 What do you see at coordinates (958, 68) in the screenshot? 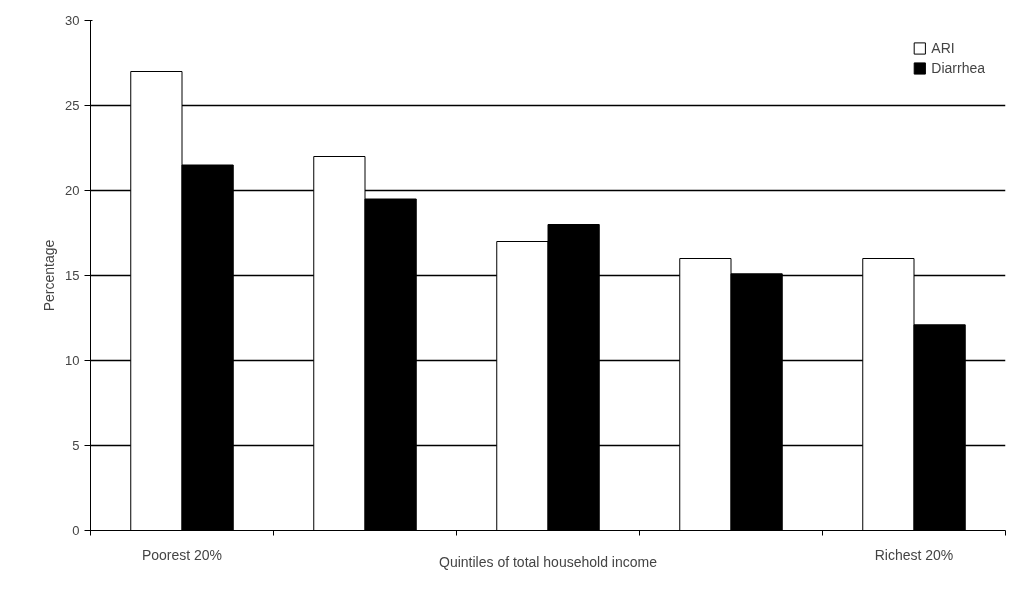
I see `legend-label: Diarrhea` at bounding box center [958, 68].